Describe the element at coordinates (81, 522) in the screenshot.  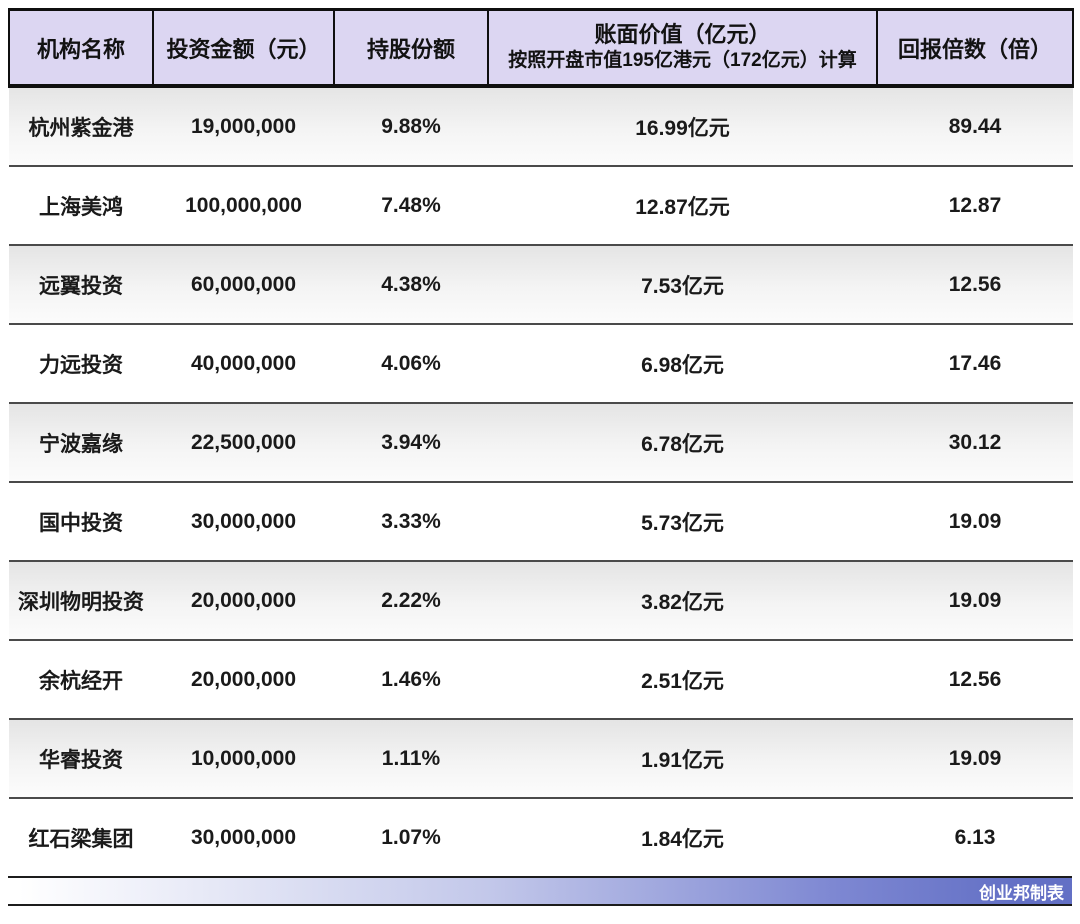
I see `cell-institution: 国中投资` at that location.